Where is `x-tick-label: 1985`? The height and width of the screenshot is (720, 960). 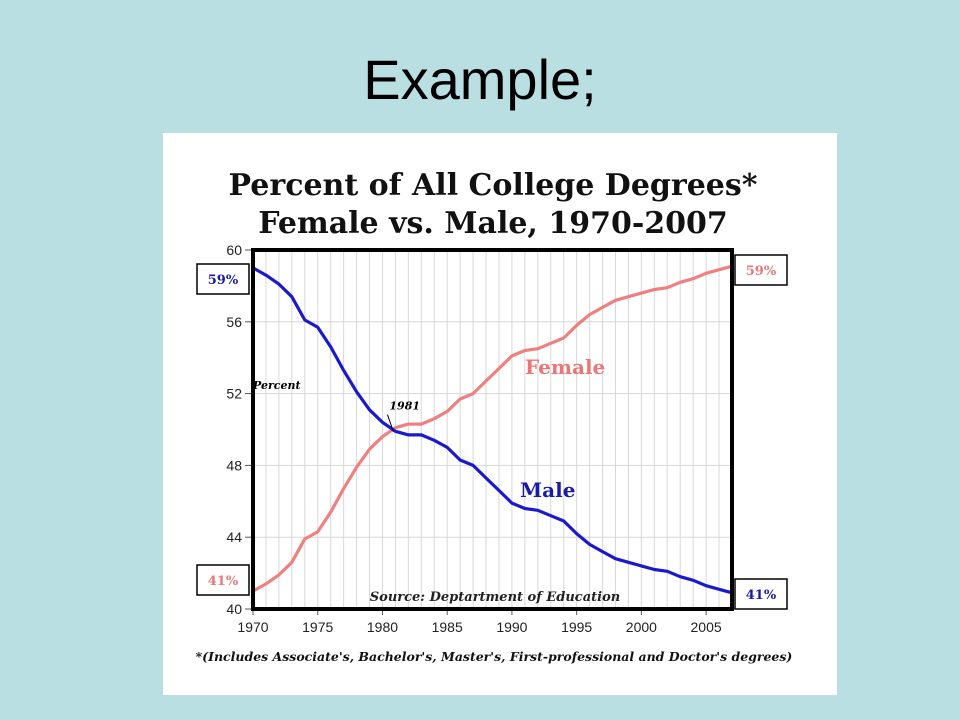
x-tick-label: 1985 is located at coordinates (447, 627).